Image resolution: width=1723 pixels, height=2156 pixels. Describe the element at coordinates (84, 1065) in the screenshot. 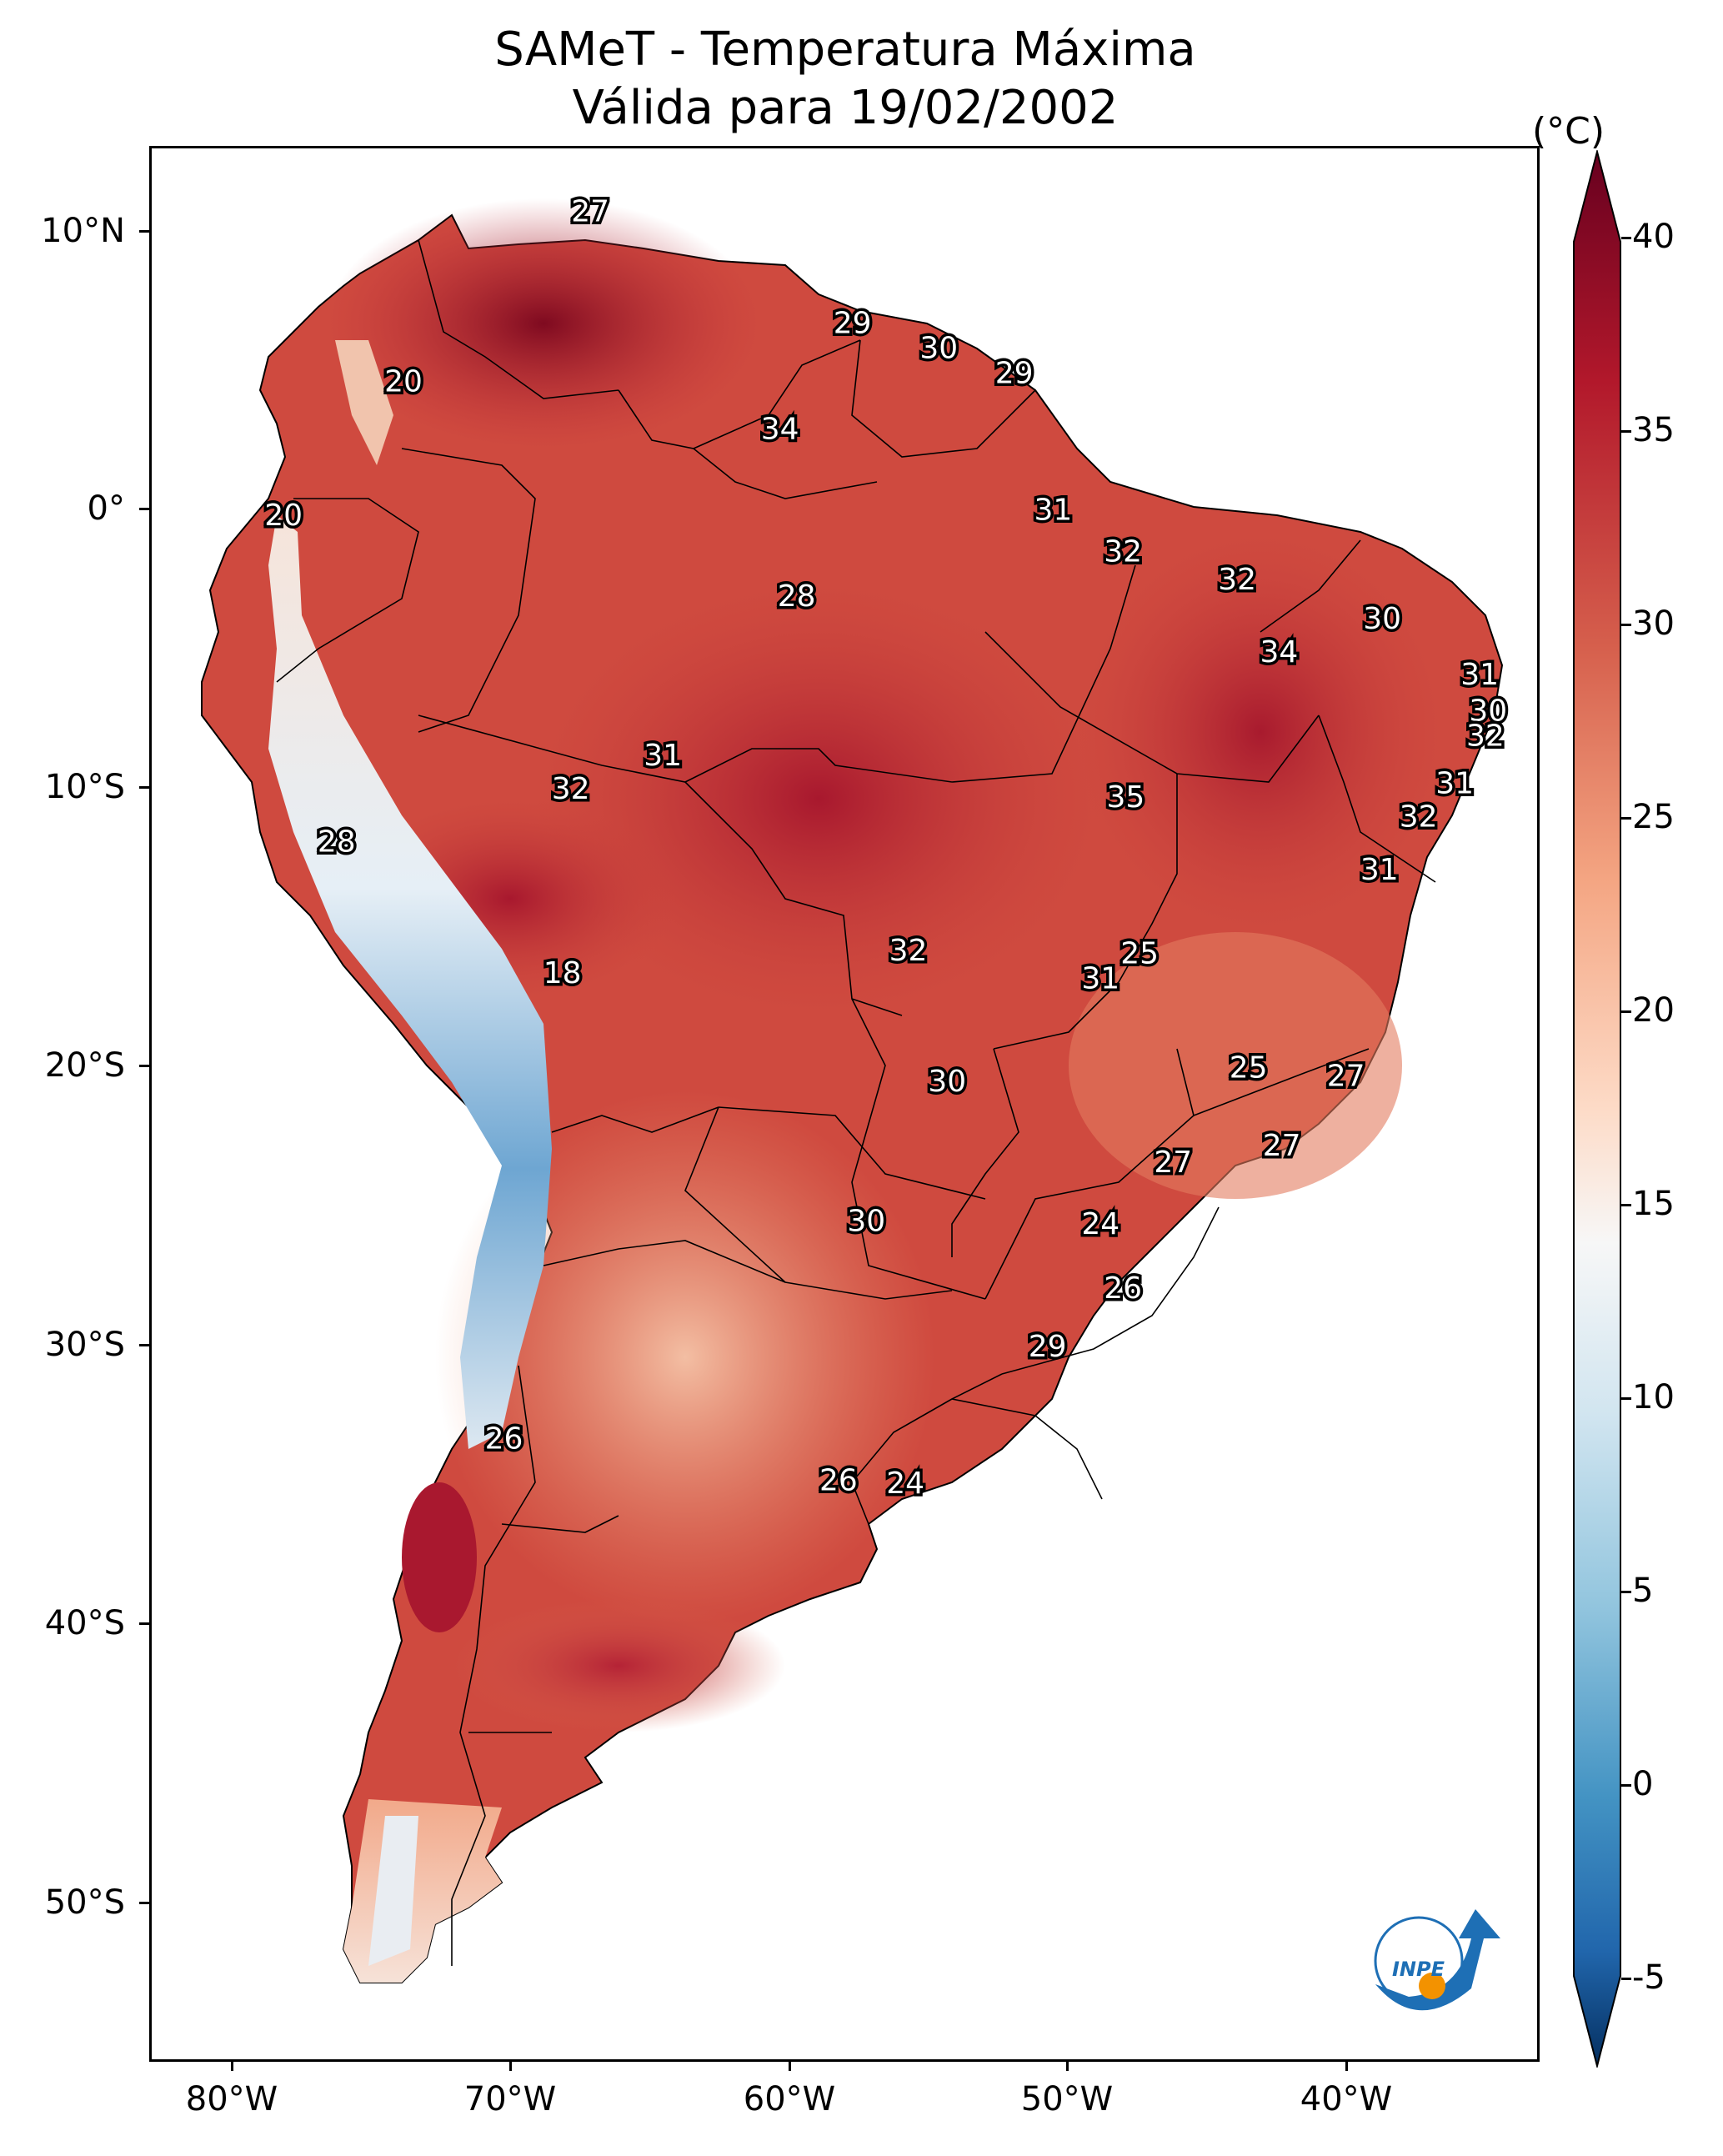

I see `lat-label-20s: 20°S` at that location.